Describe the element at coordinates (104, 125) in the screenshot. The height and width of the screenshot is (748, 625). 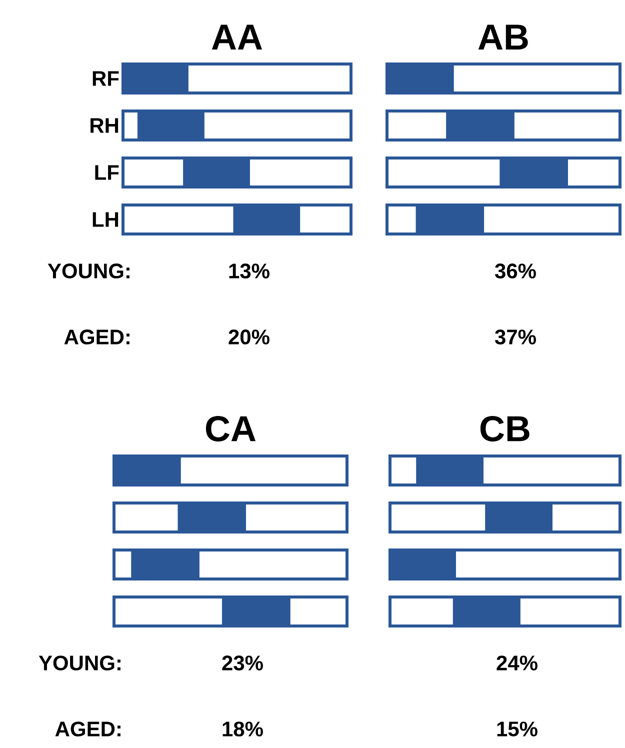
I see `y-tick-label: RH` at that location.